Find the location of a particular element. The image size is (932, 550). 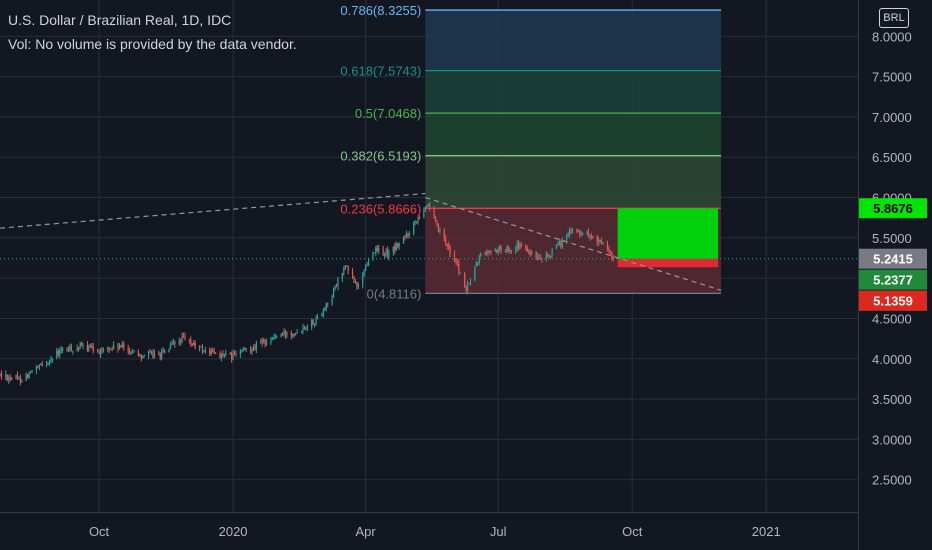

price-axis-tick-label: 8.0000 is located at coordinates (892, 36).